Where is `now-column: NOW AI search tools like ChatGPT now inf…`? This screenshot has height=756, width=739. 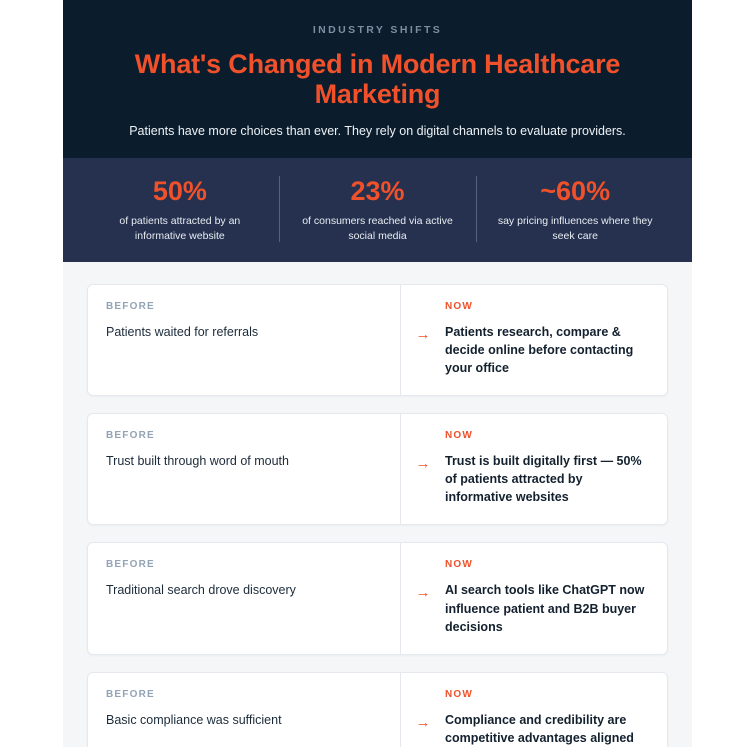 now-column: NOW AI search tools like ChatGPT now inf… is located at coordinates (547, 597).